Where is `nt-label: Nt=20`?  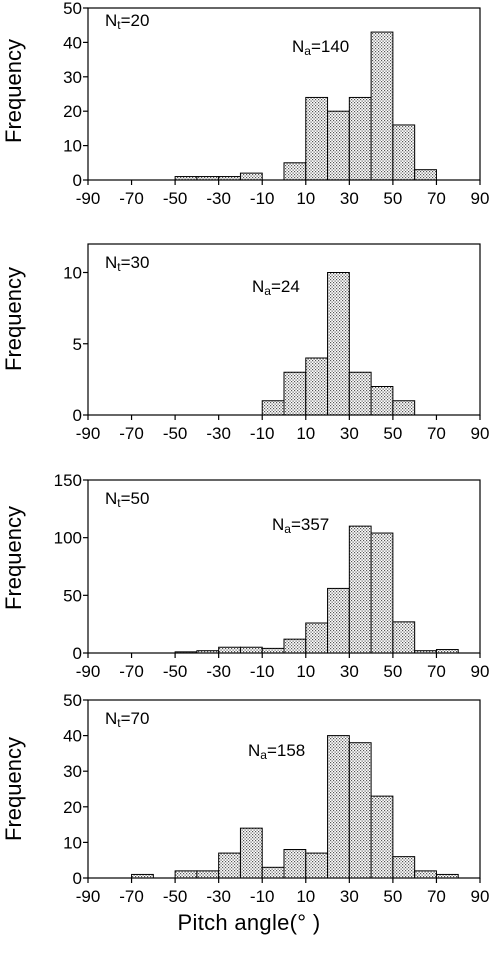 nt-label: Nt=20 is located at coordinates (127, 21).